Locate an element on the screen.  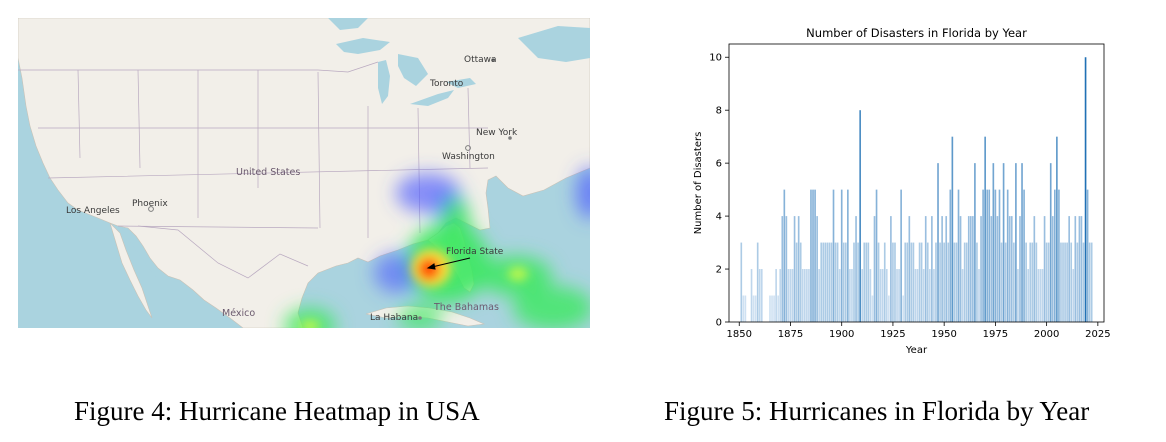
bar-2020 is located at coordinates (1087, 255).